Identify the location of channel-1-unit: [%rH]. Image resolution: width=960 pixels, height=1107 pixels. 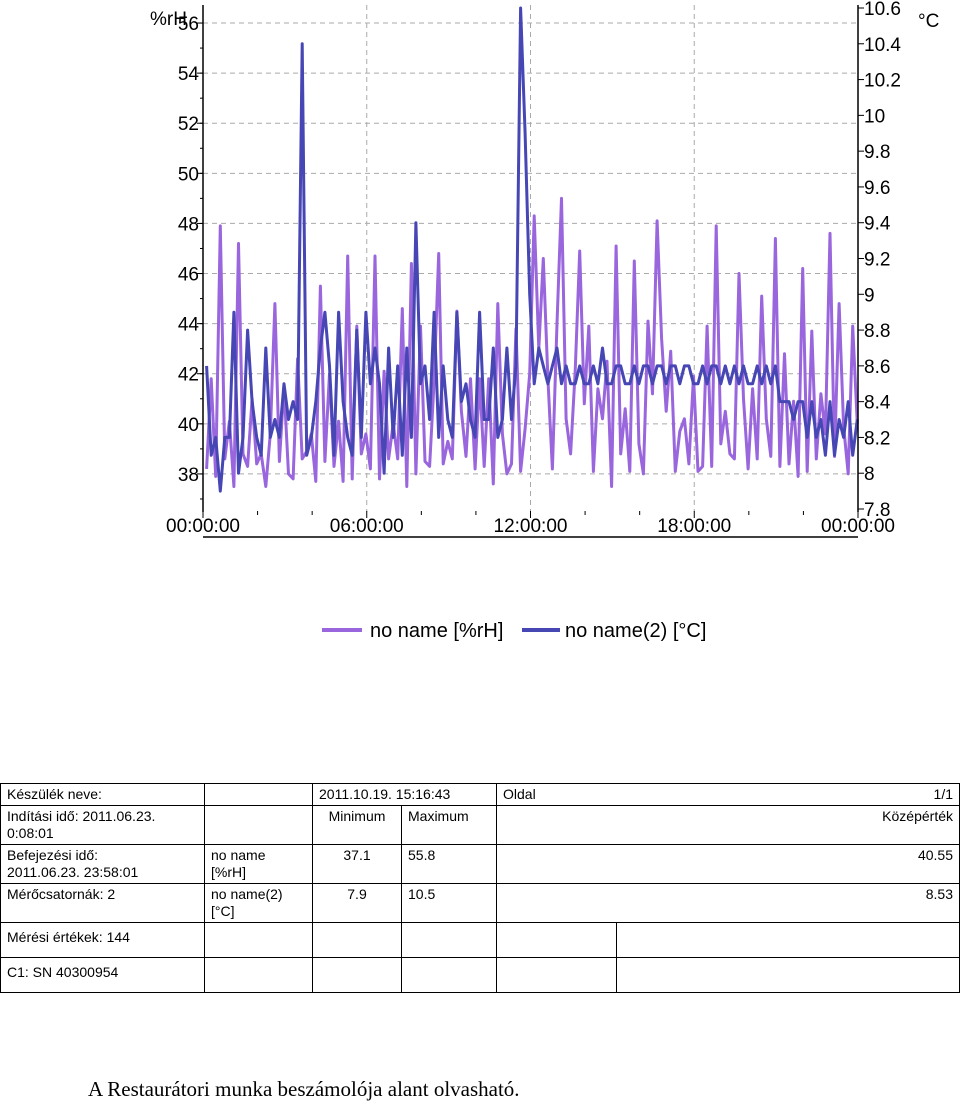
(228, 872).